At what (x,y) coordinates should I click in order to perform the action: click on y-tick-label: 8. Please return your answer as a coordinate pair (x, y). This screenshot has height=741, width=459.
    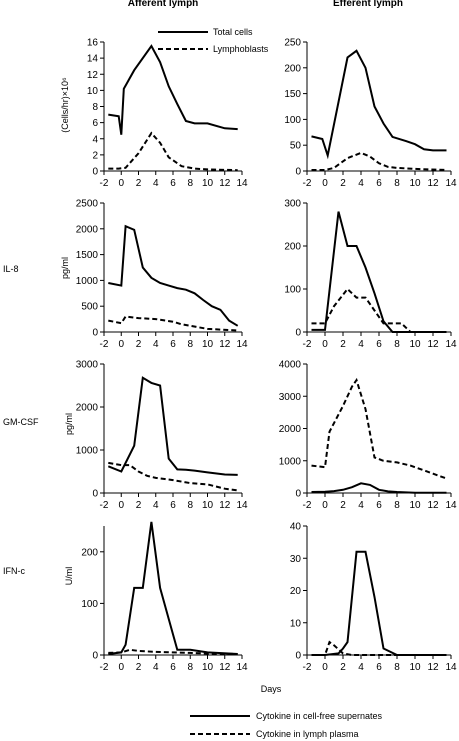
    Looking at the image, I should click on (95, 107).